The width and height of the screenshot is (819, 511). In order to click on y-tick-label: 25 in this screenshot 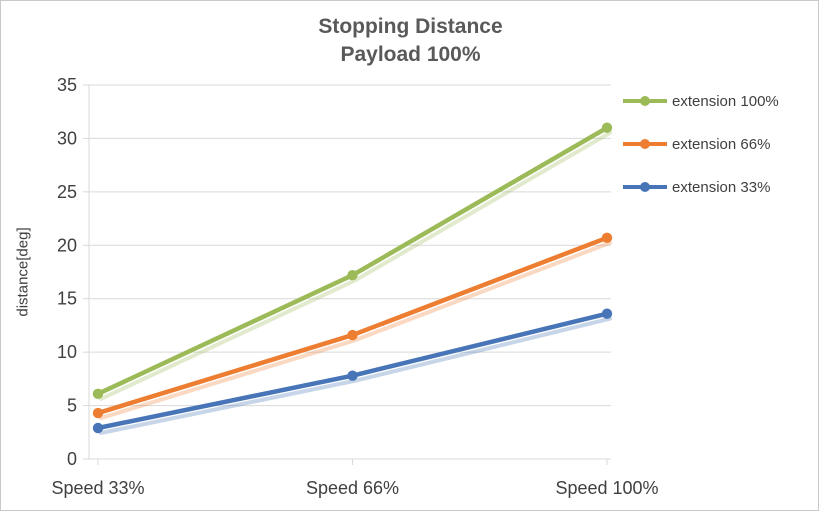, I will do `click(67, 192)`.